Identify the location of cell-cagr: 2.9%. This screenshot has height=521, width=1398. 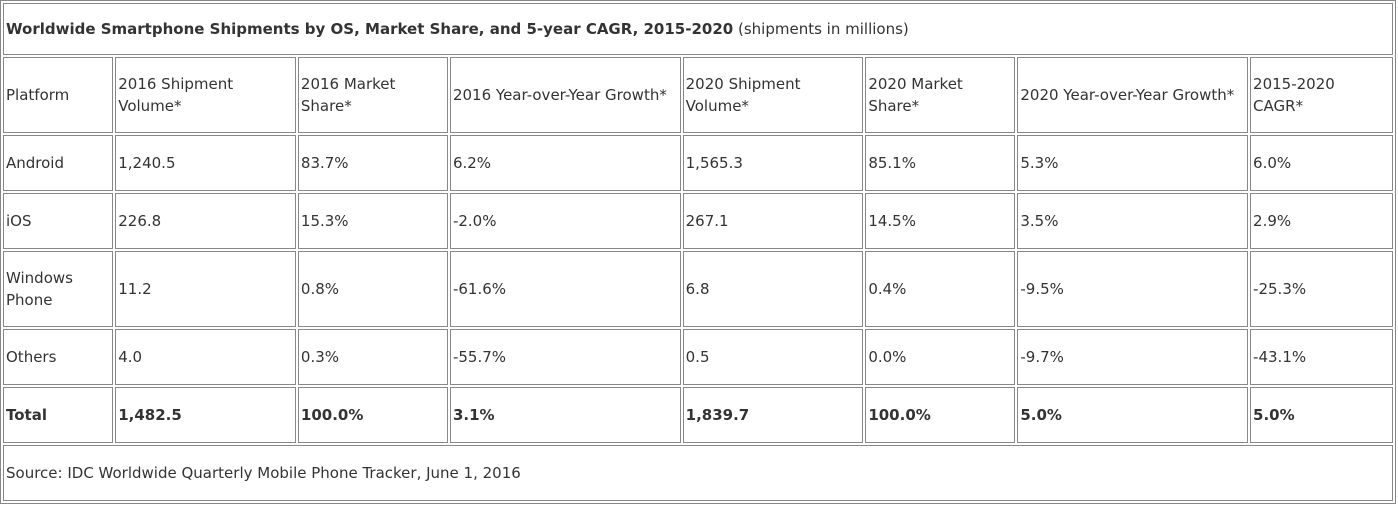
(1321, 221).